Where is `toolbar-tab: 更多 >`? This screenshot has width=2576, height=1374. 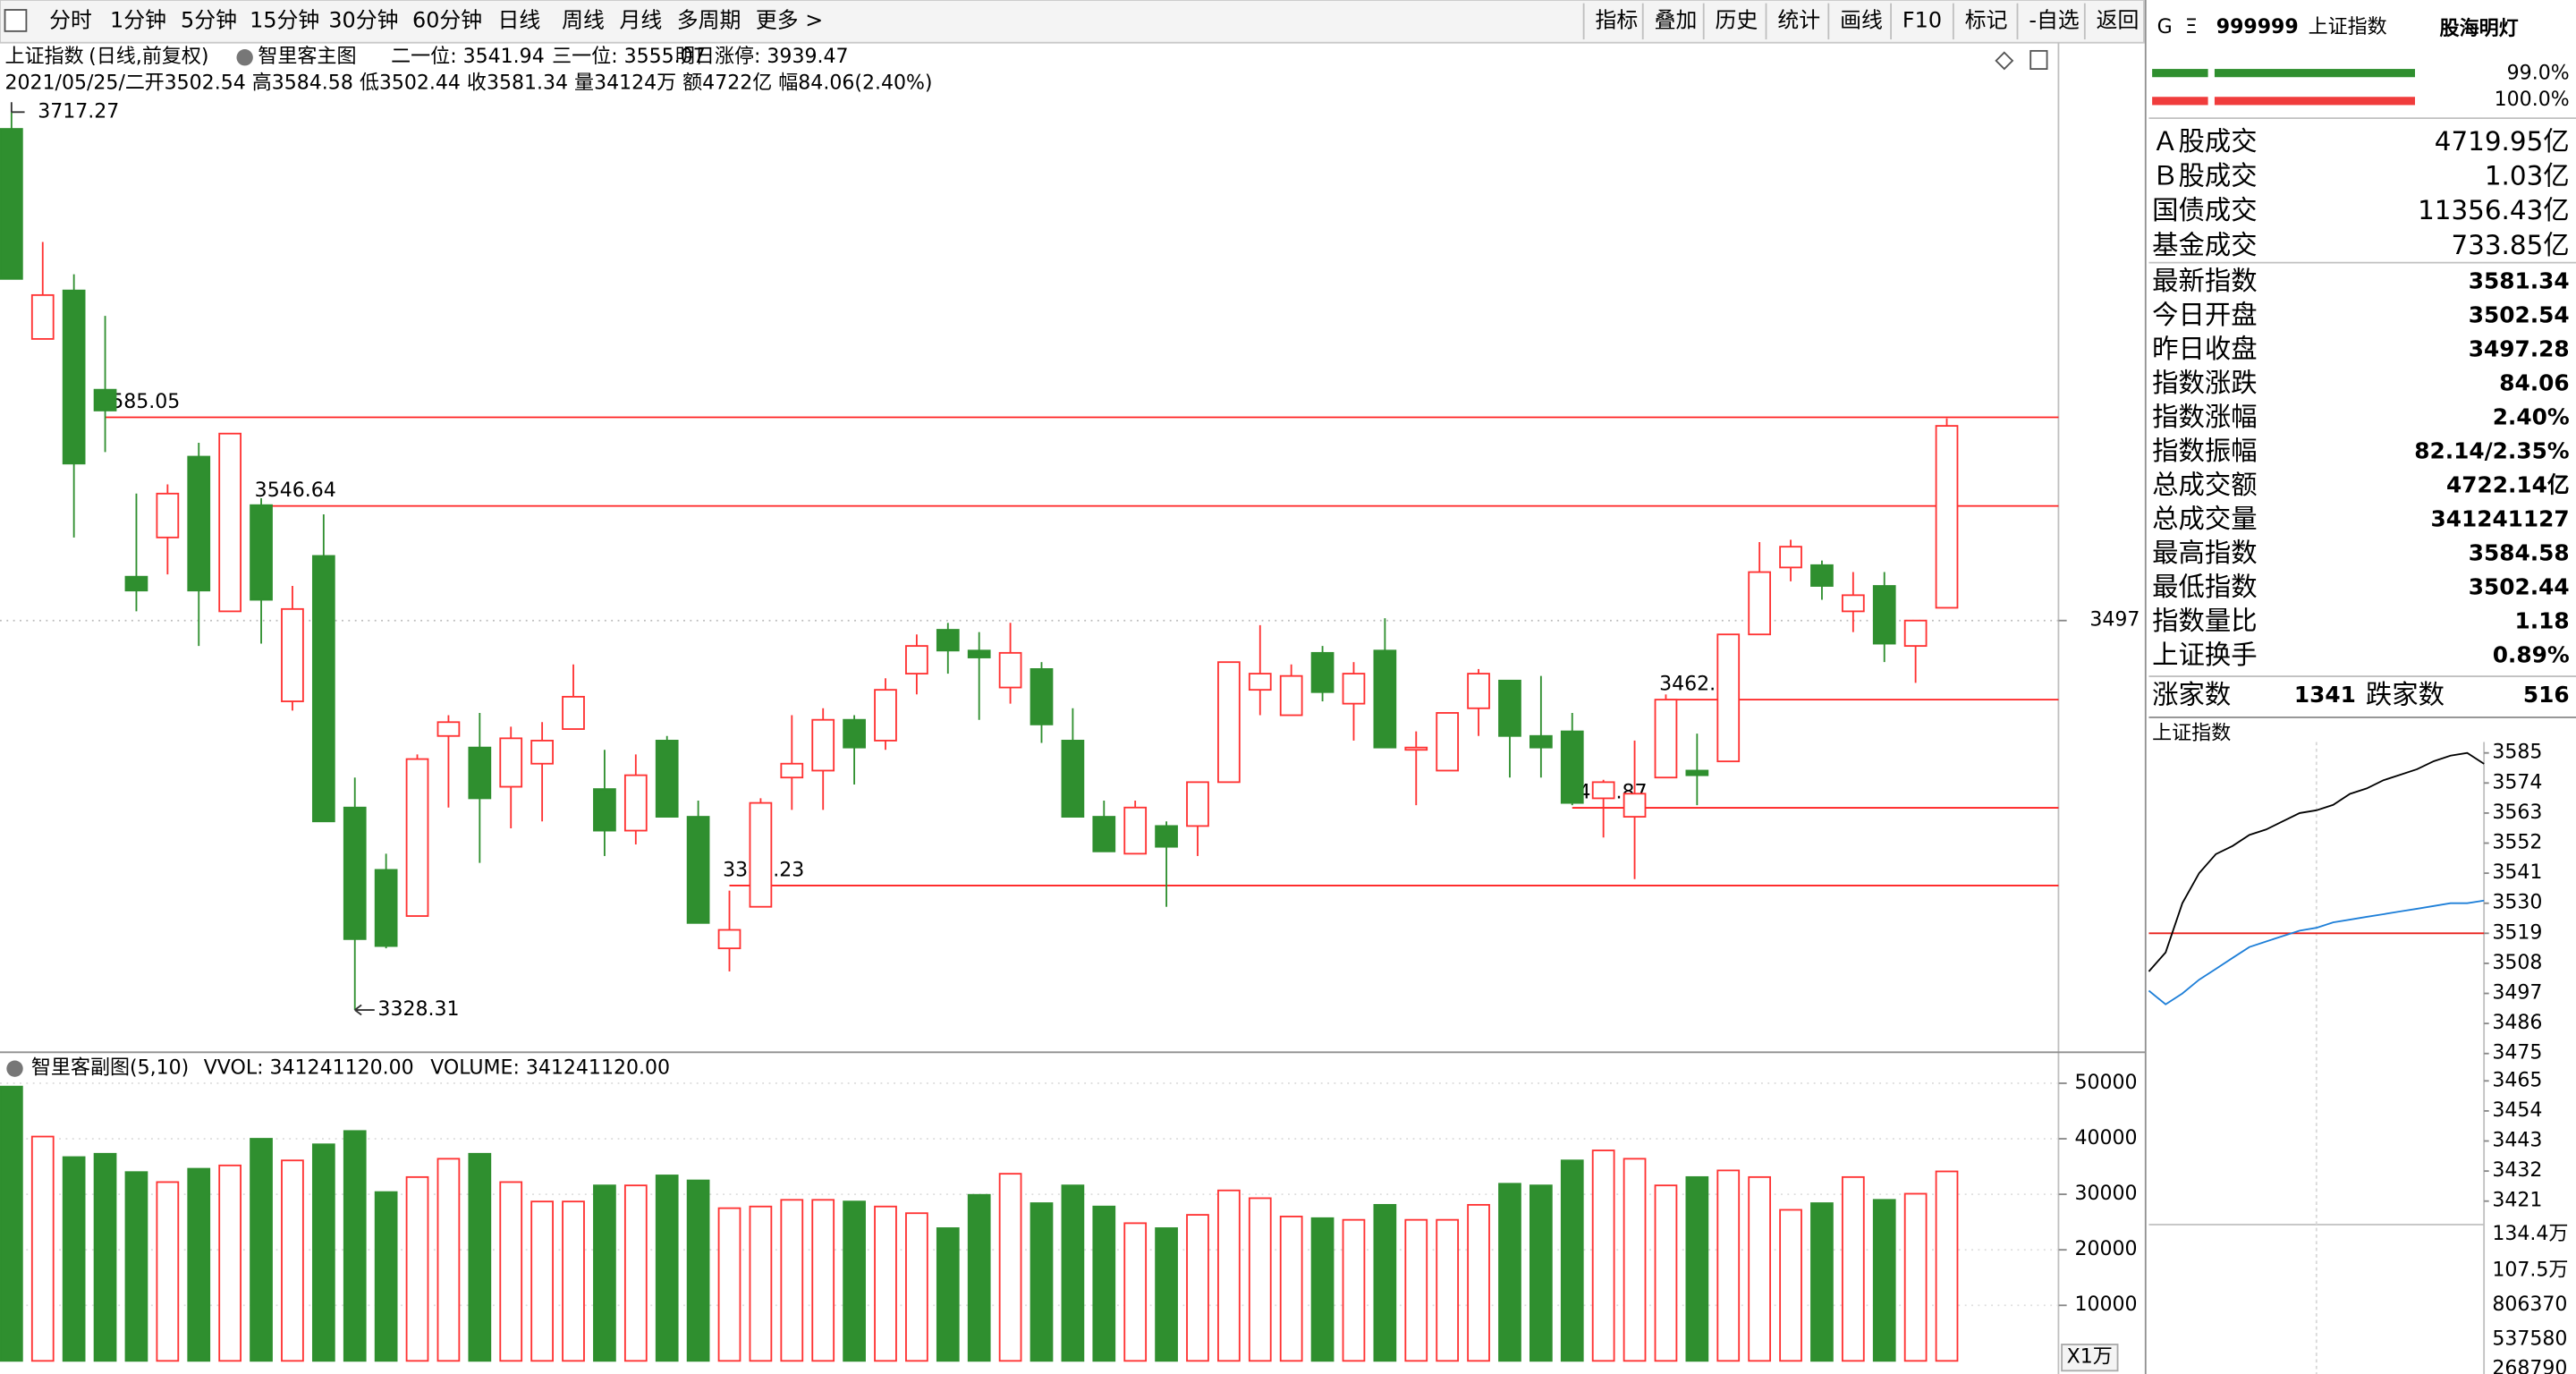
toolbar-tab: 更多 > is located at coordinates (789, 19).